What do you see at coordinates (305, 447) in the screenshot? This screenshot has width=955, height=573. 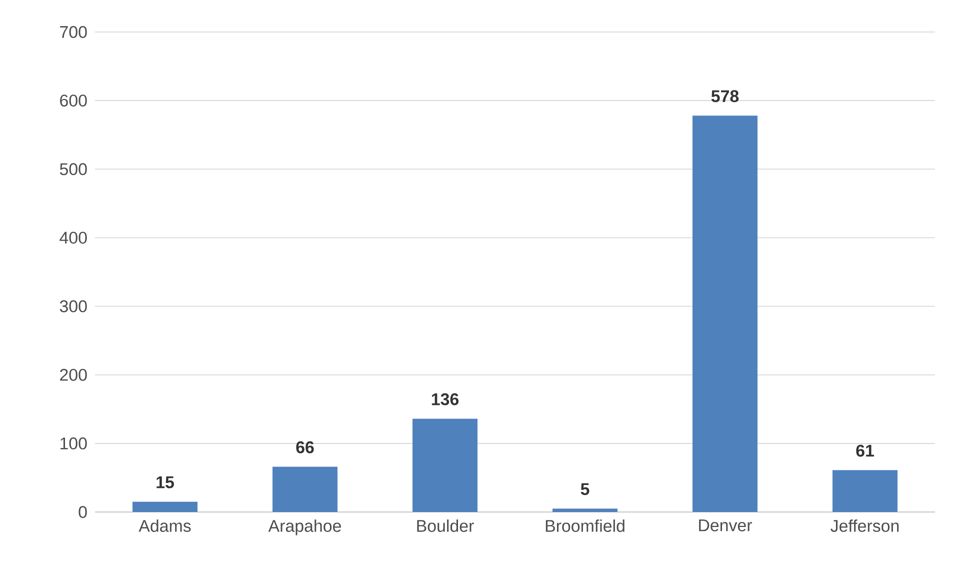 I see `data-label: 66` at bounding box center [305, 447].